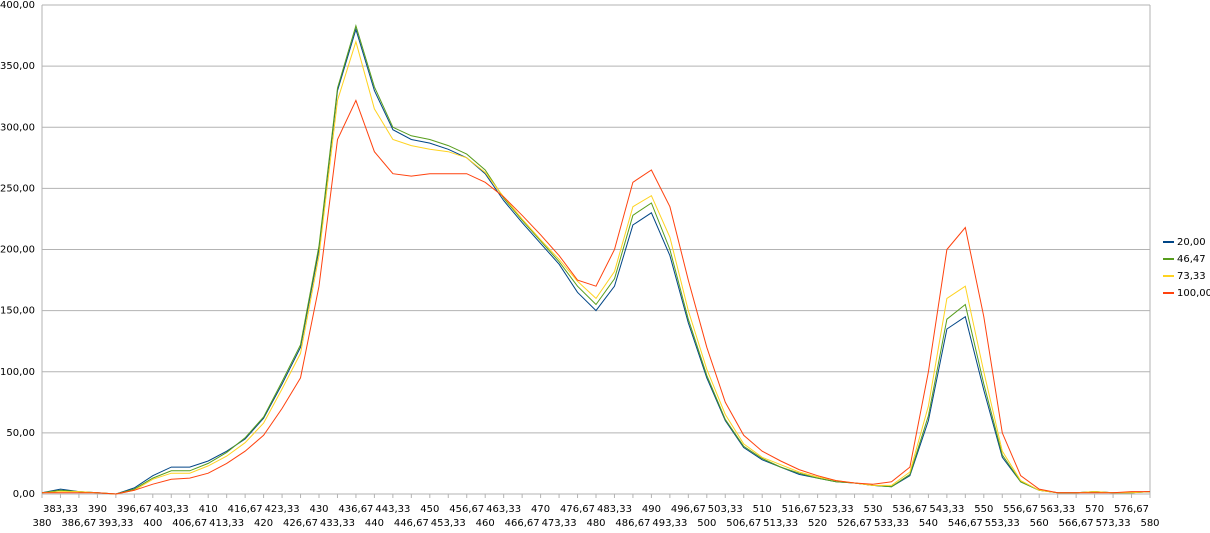 Image resolution: width=1210 pixels, height=533 pixels. What do you see at coordinates (872, 509) in the screenshot?
I see `x-tick-label: 530` at bounding box center [872, 509].